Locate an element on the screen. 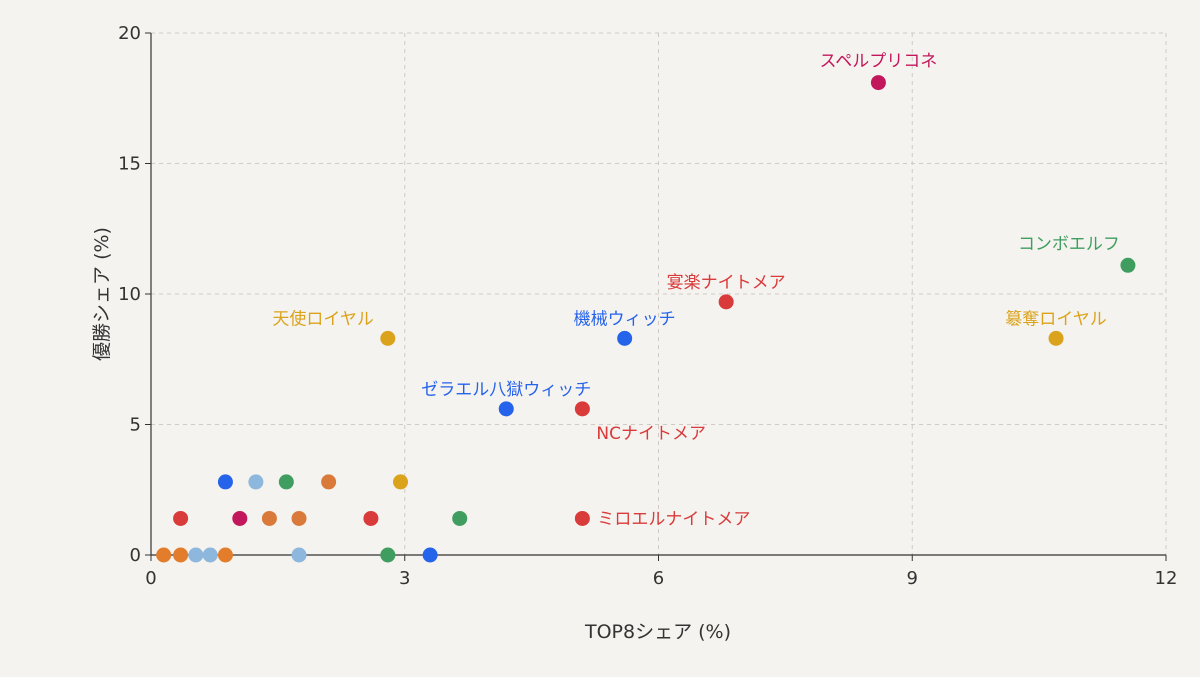 The image size is (1200, 677). x-tick-label: 3 is located at coordinates (404, 578).